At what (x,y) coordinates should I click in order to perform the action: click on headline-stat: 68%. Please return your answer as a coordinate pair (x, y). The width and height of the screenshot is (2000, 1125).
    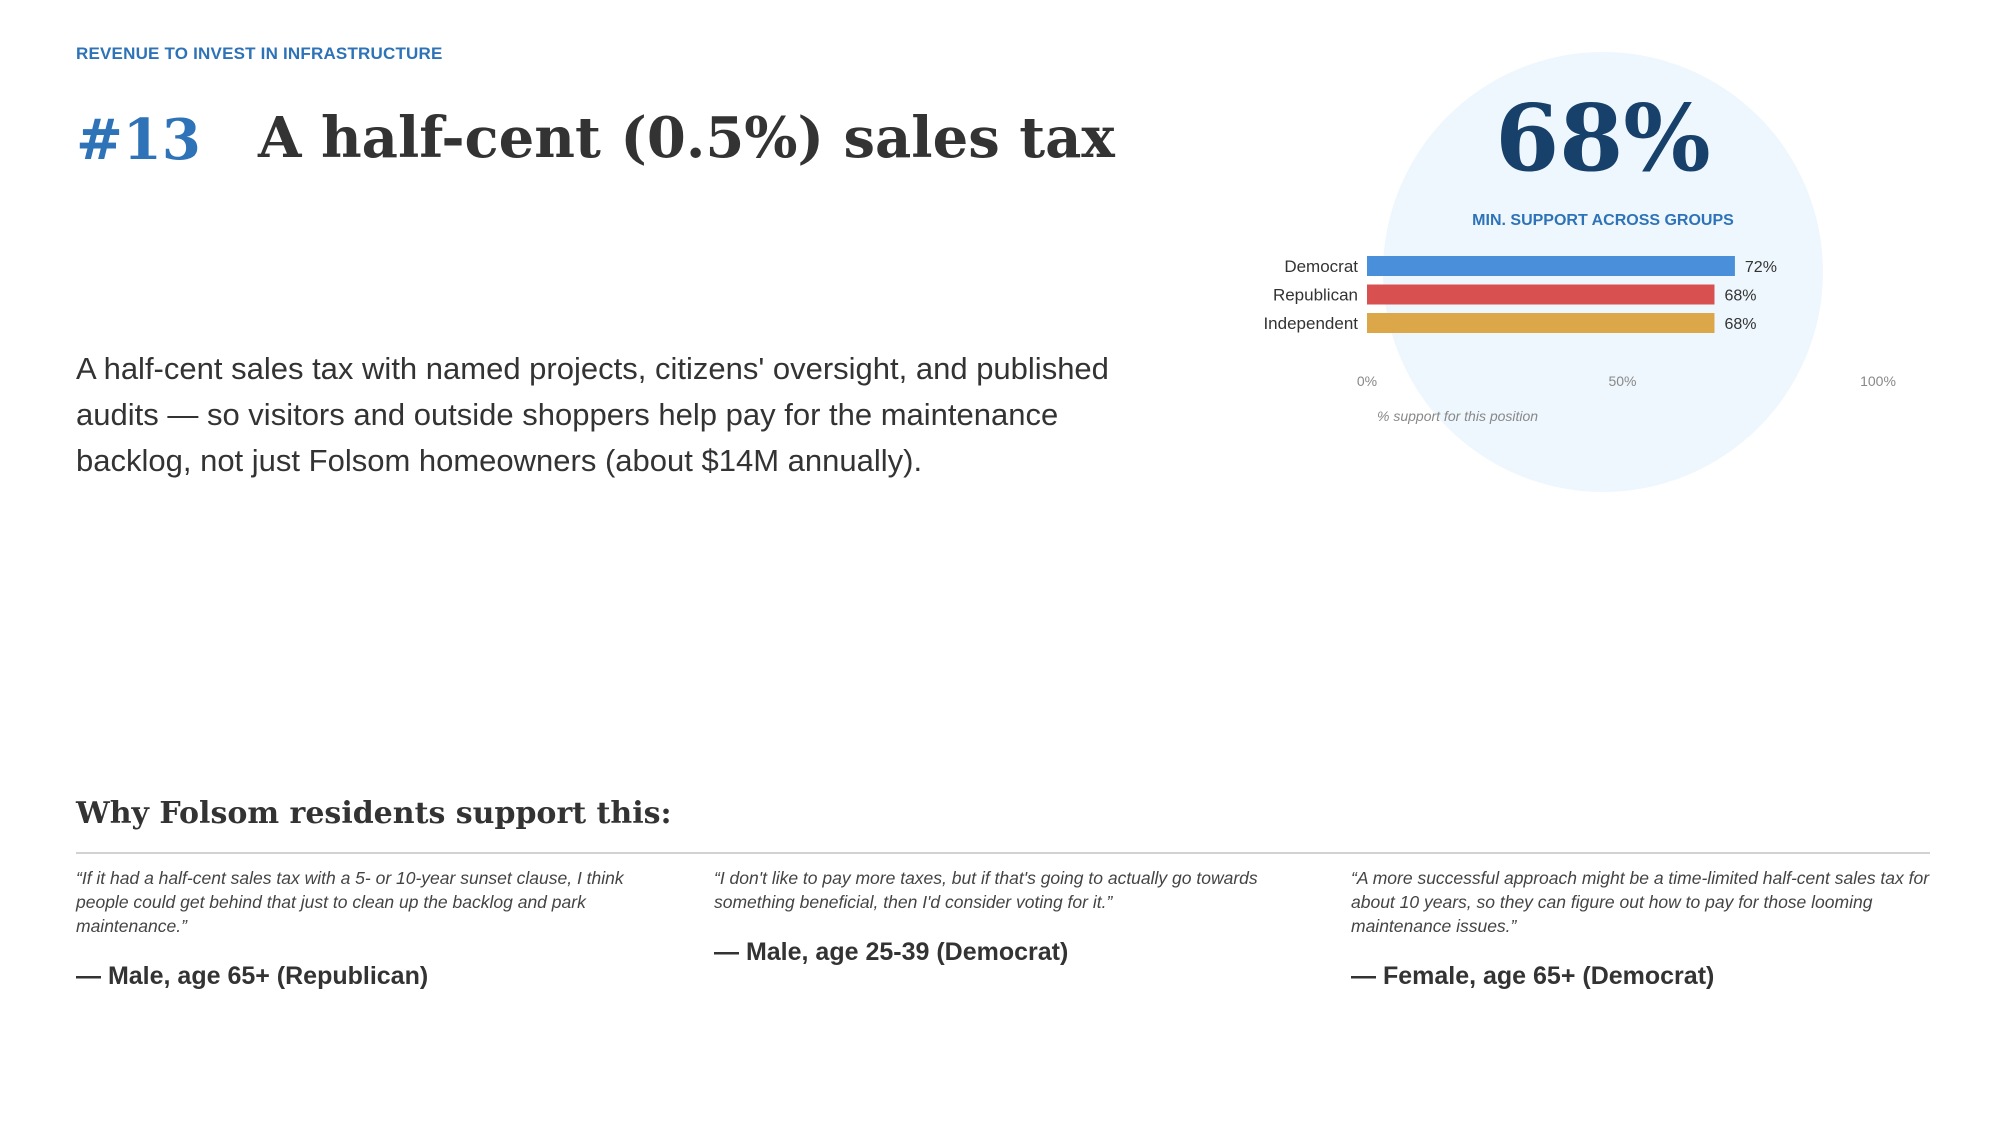
    Looking at the image, I should click on (1603, 138).